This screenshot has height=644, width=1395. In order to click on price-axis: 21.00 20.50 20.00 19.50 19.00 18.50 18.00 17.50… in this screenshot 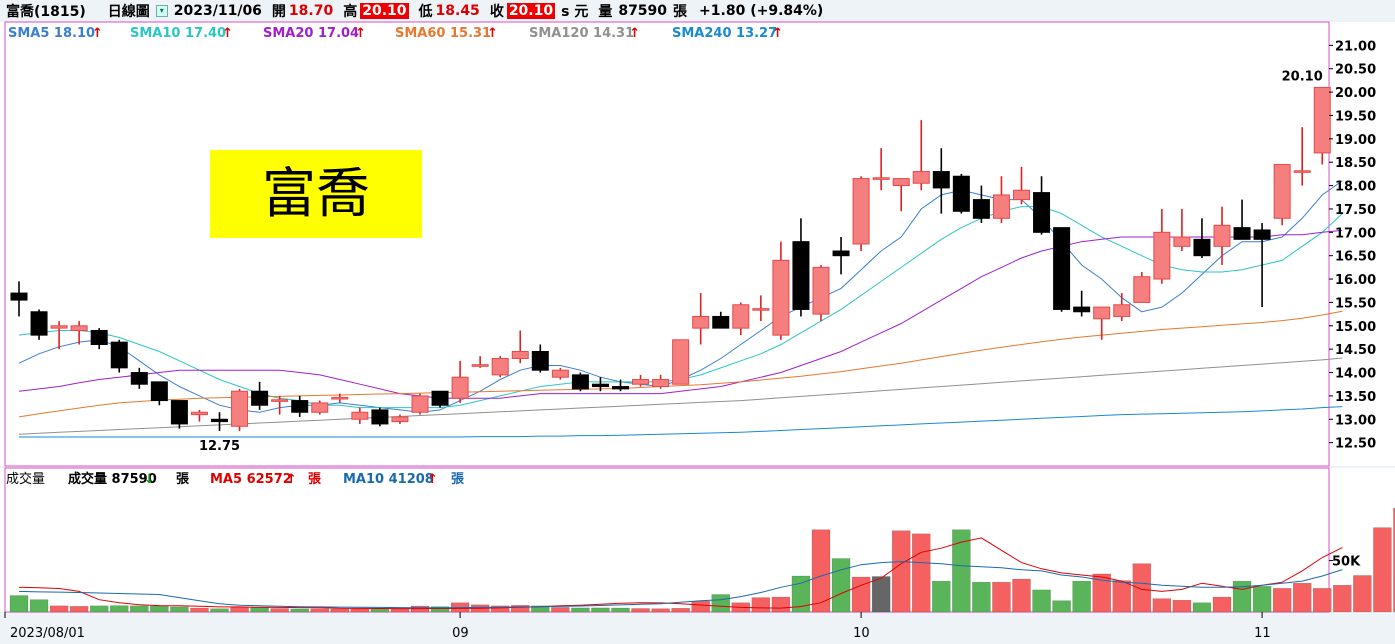, I will do `click(1352, 245)`.